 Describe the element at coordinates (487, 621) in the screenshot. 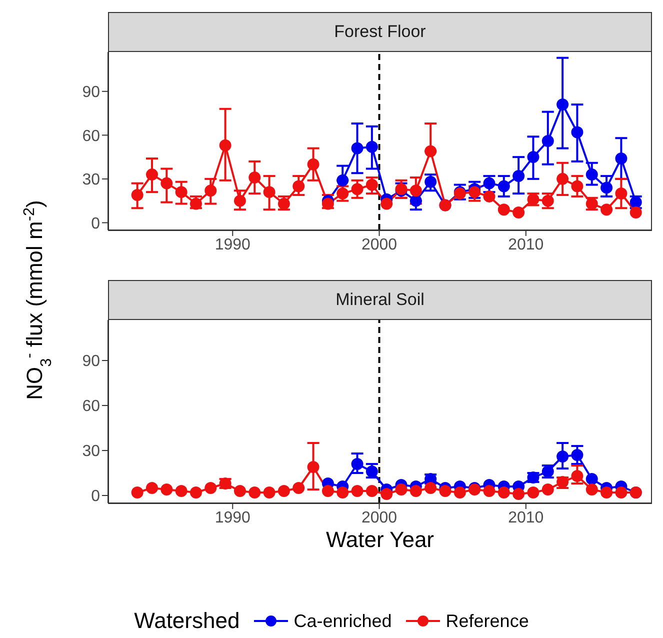

I see `legend-label: Reference` at that location.